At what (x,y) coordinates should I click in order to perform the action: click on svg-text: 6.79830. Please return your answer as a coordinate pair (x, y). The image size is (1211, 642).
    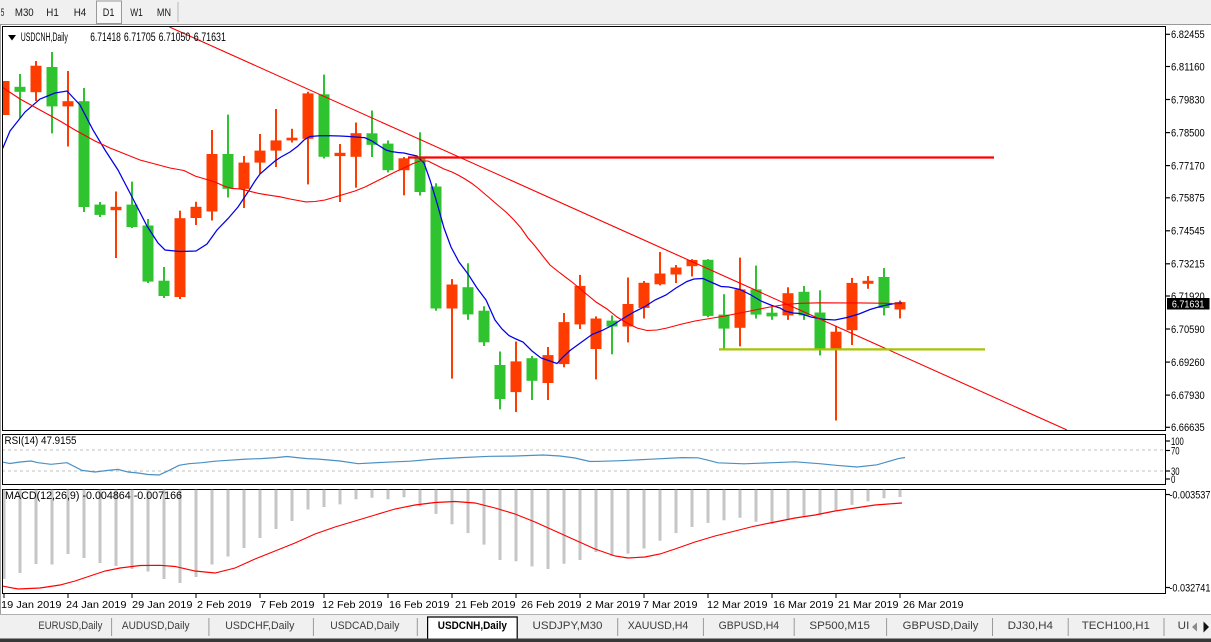
    Looking at the image, I should click on (1188, 100).